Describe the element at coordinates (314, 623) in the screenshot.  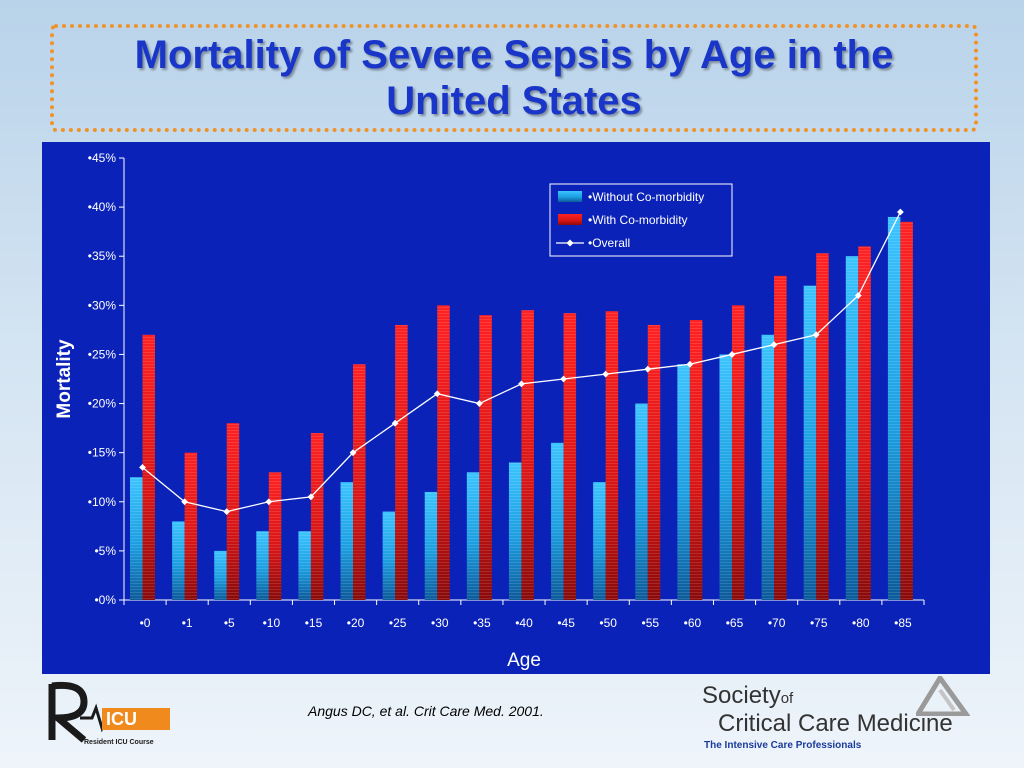
I see `x-tick-label: •15` at that location.